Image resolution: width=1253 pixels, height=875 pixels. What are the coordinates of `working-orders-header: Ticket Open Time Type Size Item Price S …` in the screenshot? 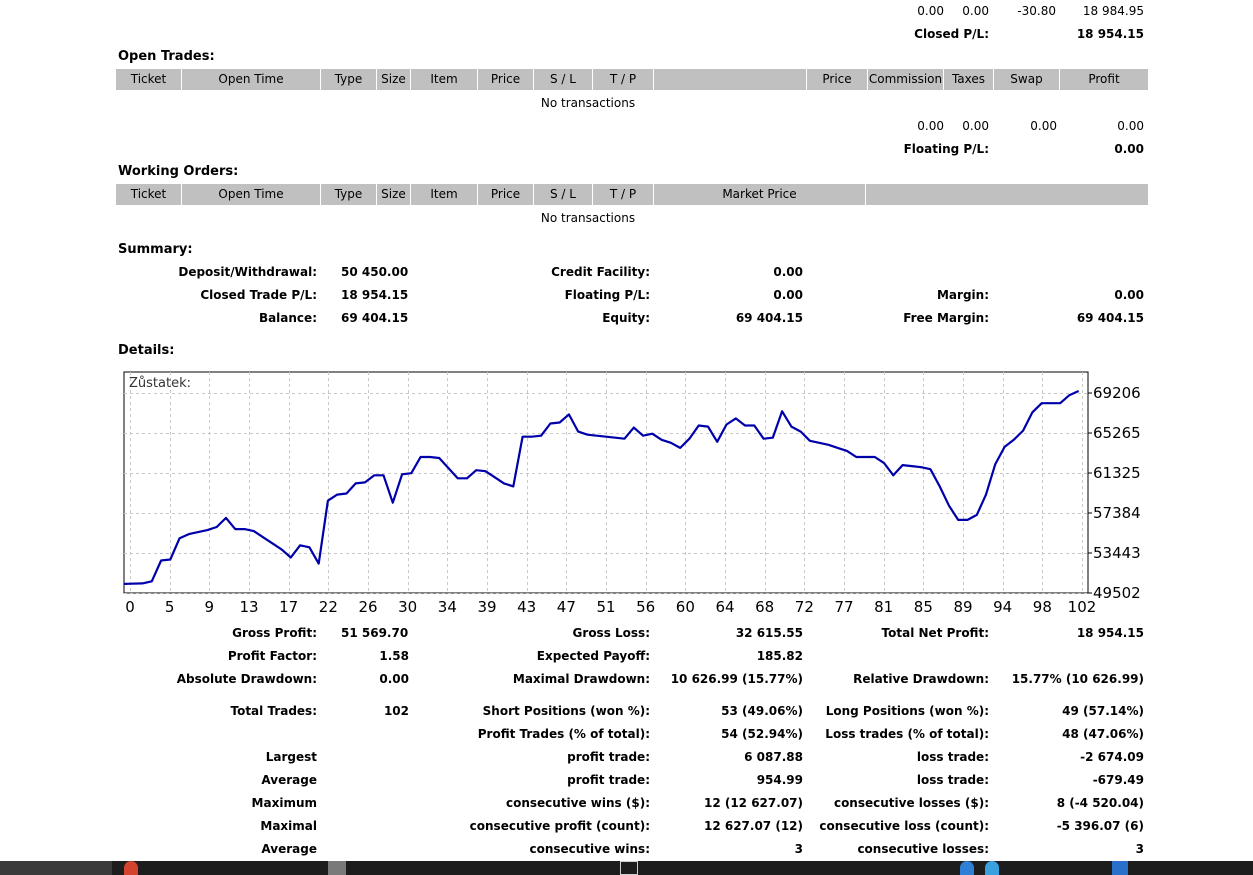 It's located at (632, 194).